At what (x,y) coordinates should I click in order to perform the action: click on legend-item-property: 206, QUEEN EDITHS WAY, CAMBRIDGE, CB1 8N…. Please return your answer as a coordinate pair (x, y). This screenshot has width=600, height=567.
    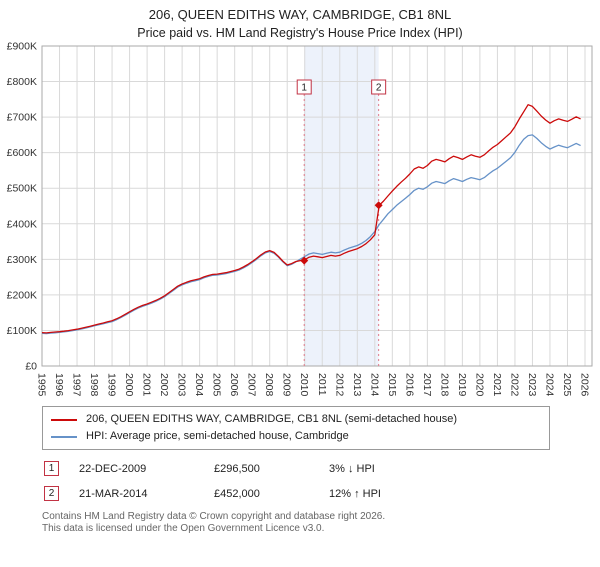
    Looking at the image, I should click on (296, 419).